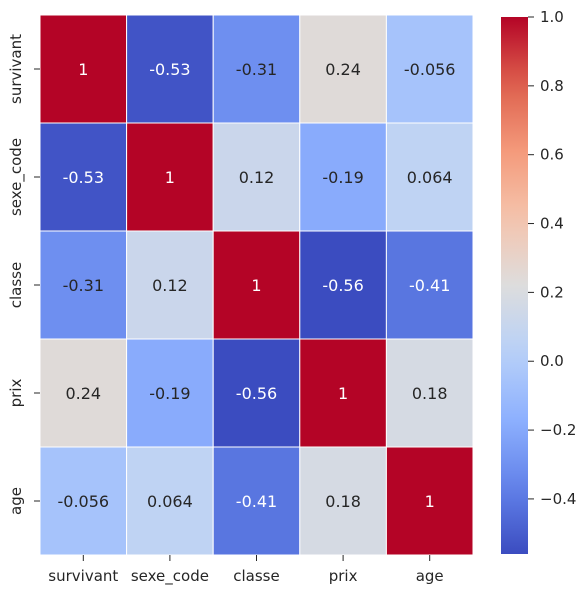  I want to click on colorbar-tick-label: 0.0, so click(552, 361).